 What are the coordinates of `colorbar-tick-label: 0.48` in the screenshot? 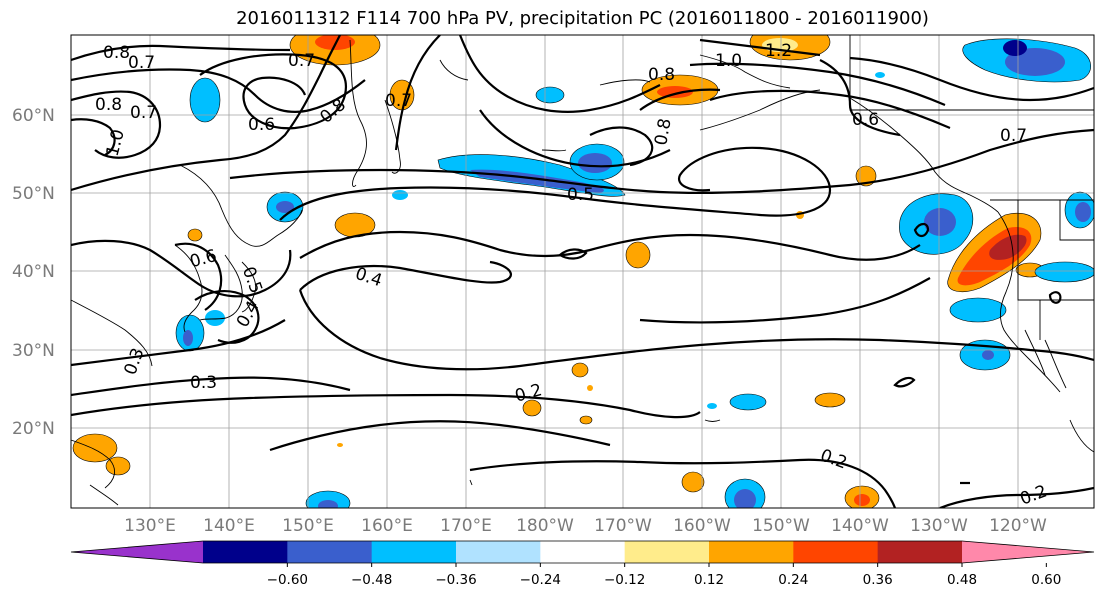 It's located at (962, 580).